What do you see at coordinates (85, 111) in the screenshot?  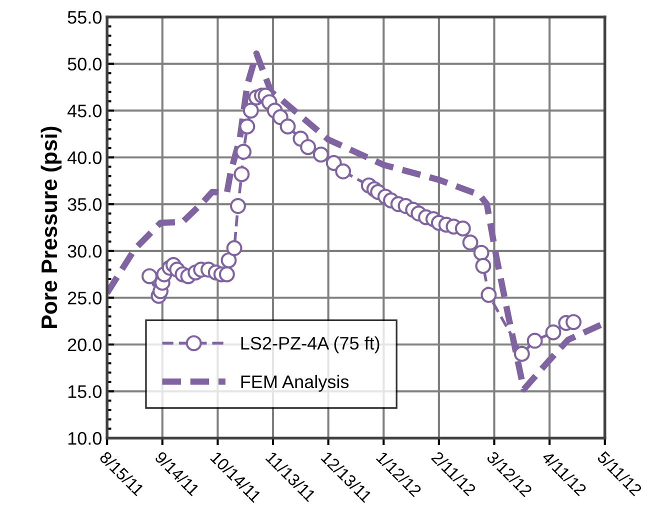 I see `y-tick-label: 45.0` at bounding box center [85, 111].